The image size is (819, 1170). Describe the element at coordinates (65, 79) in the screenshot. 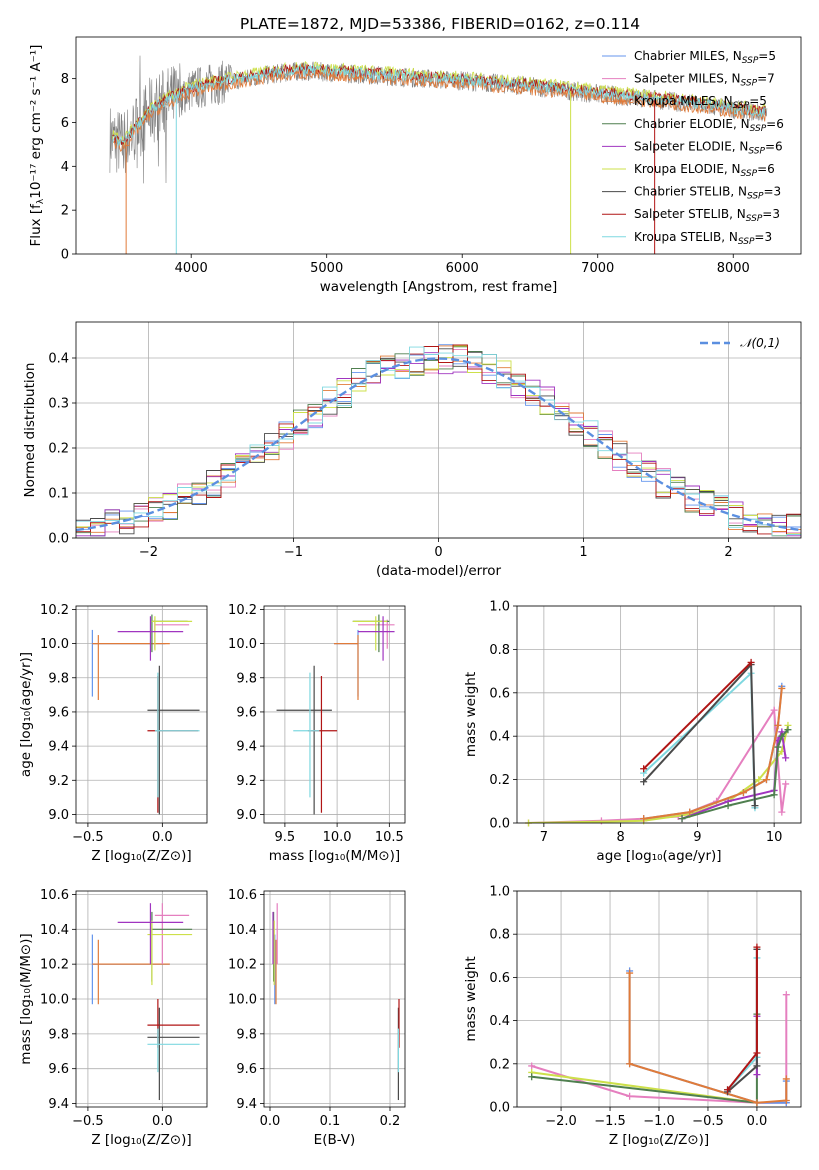

I see `y-tick-label: 8` at that location.